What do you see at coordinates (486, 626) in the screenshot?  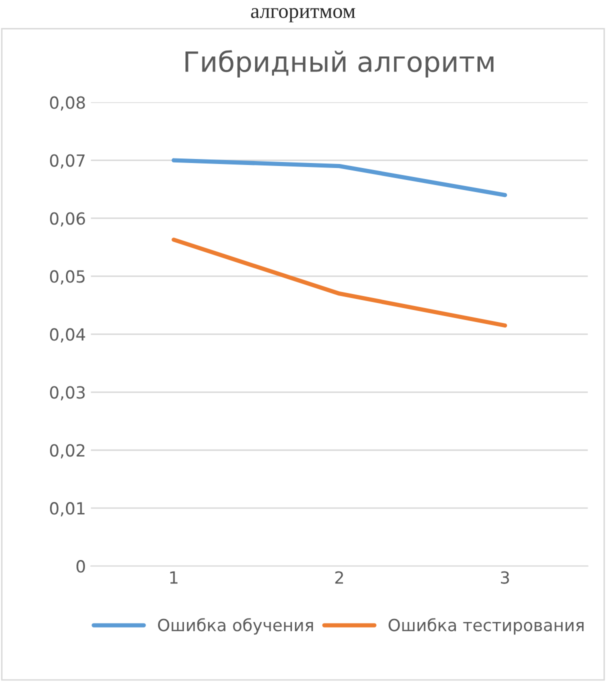 I see `legend-label: Ошибка тестирования` at bounding box center [486, 626].